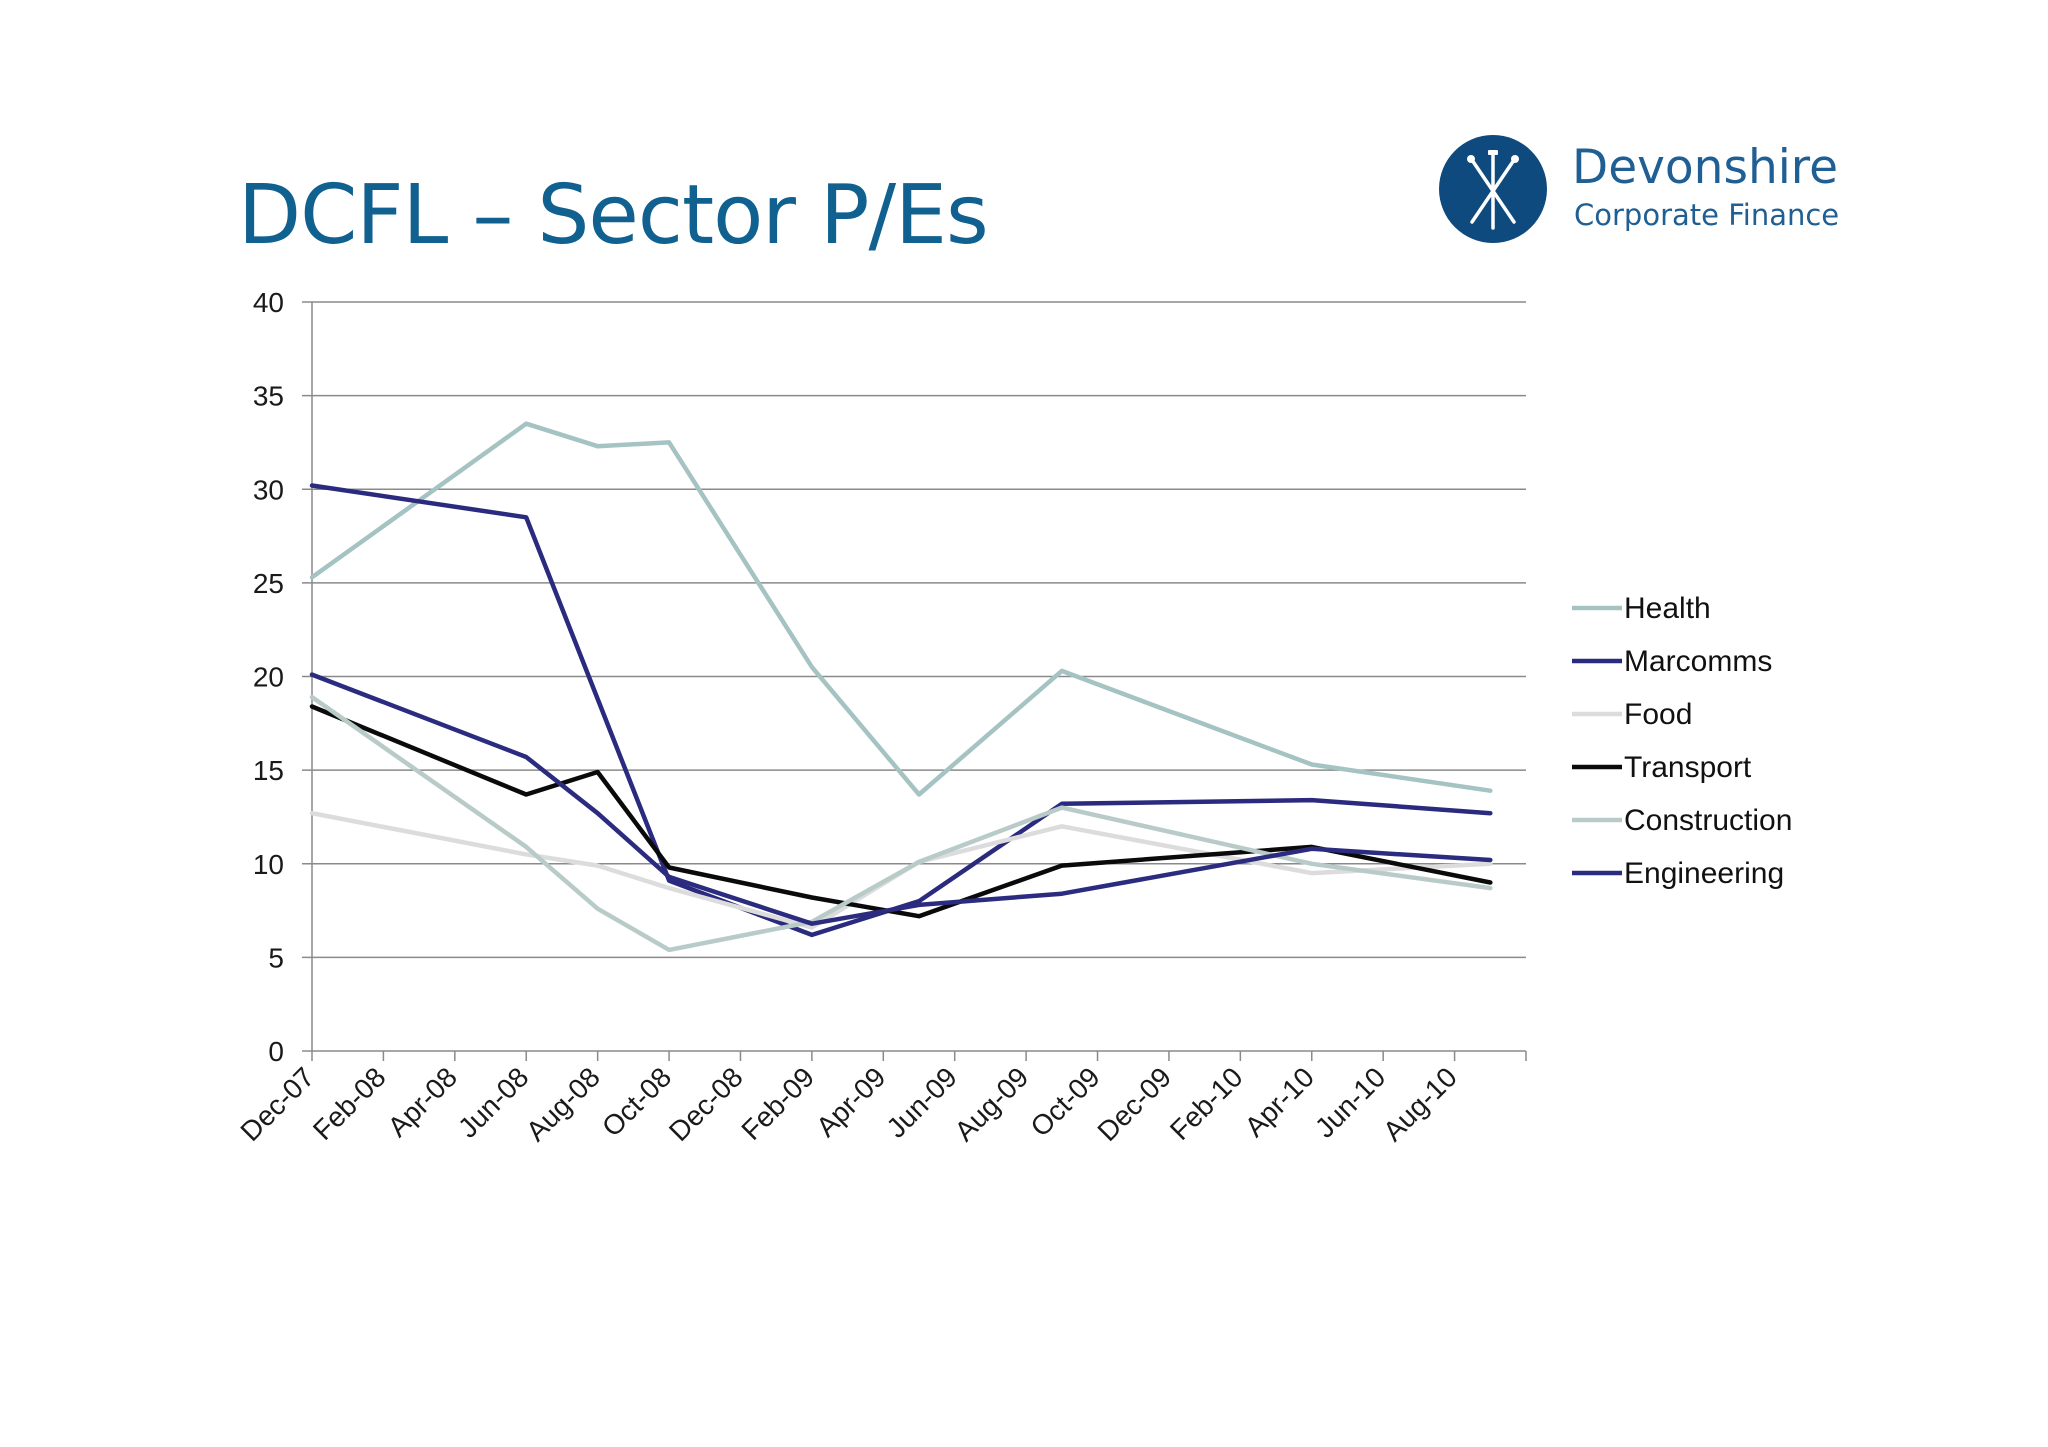 This screenshot has height=1447, width=2048. What do you see at coordinates (1493, 189) in the screenshot?
I see `crossed-nails-icon` at bounding box center [1493, 189].